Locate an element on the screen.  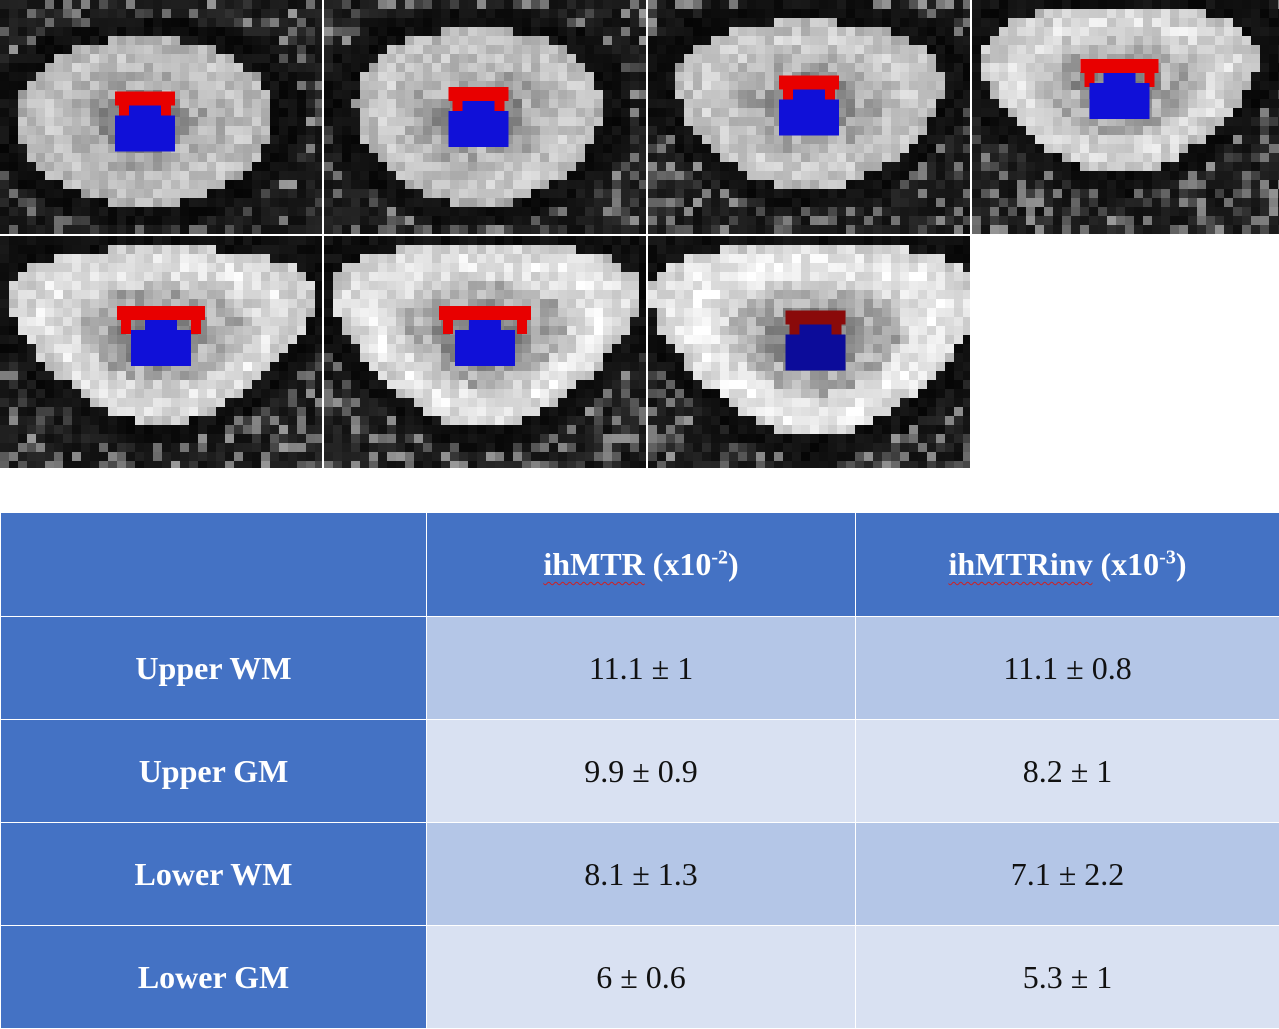
mri-slice-image is located at coordinates (485, 352).